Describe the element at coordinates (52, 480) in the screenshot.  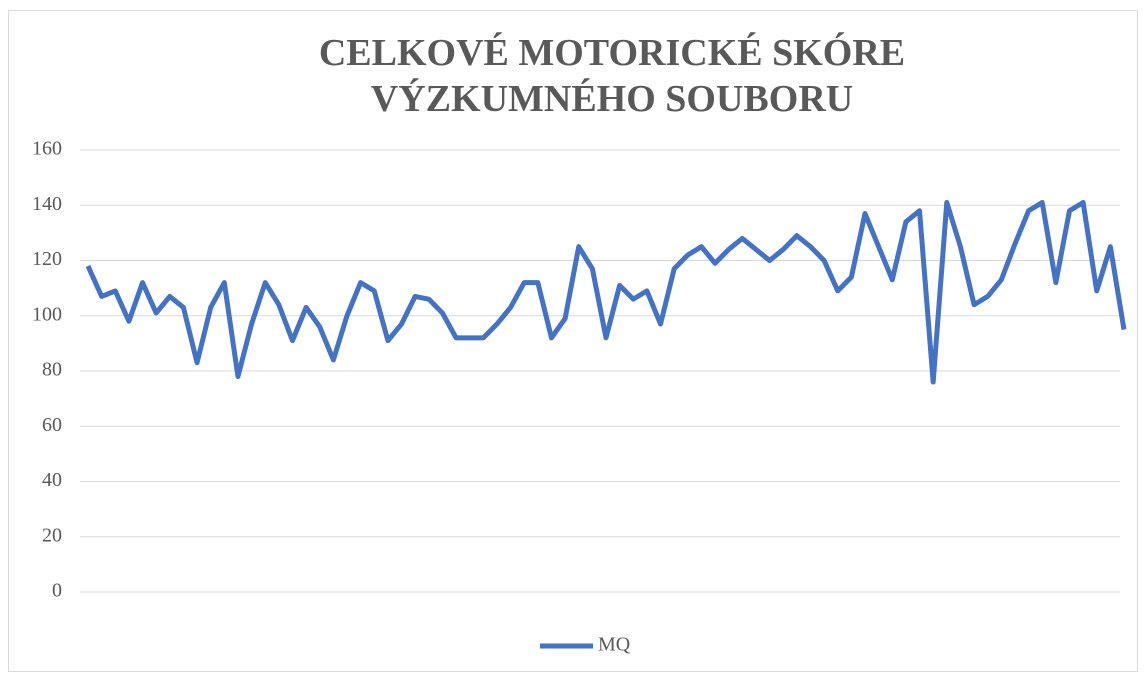
I see `y-tick-label: 40` at that location.